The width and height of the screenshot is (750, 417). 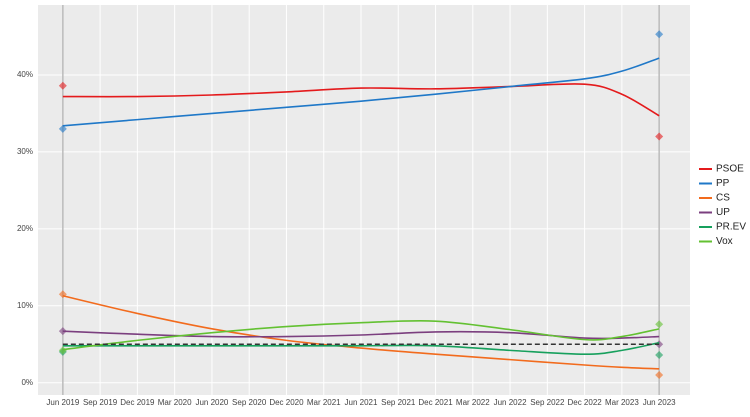 I want to click on x-tick-label: Sep 2019, so click(x=100, y=402).